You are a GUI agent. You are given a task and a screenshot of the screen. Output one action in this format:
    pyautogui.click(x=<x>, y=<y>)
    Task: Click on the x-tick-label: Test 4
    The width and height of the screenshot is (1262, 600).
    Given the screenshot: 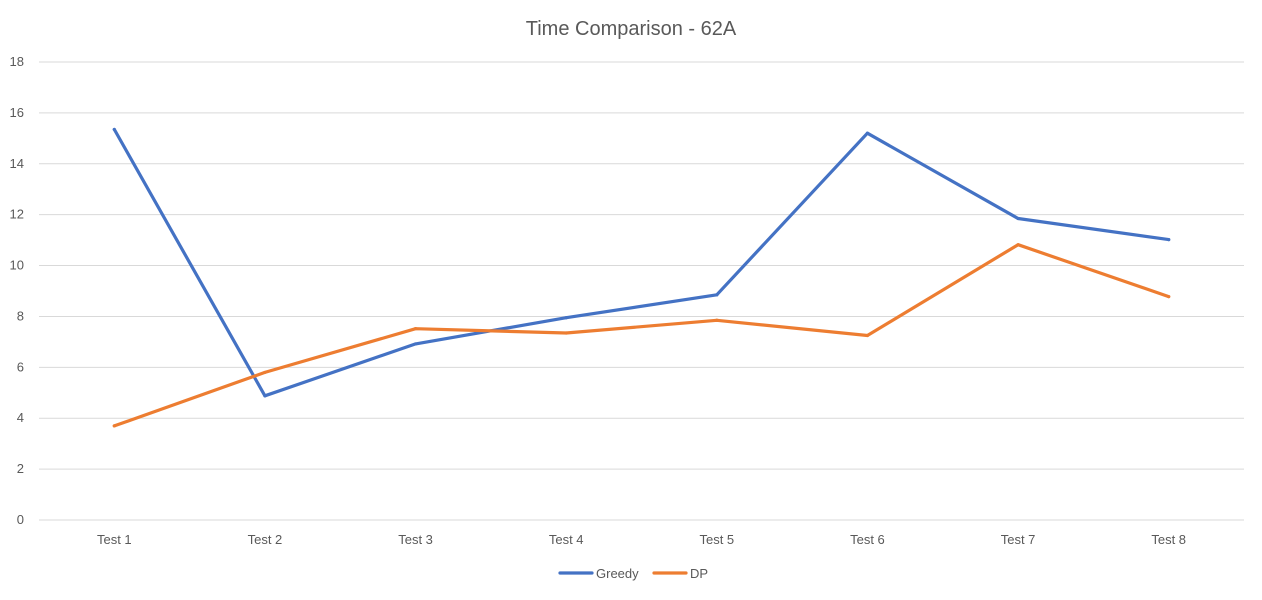 What is the action you would take?
    pyautogui.click(x=566, y=539)
    